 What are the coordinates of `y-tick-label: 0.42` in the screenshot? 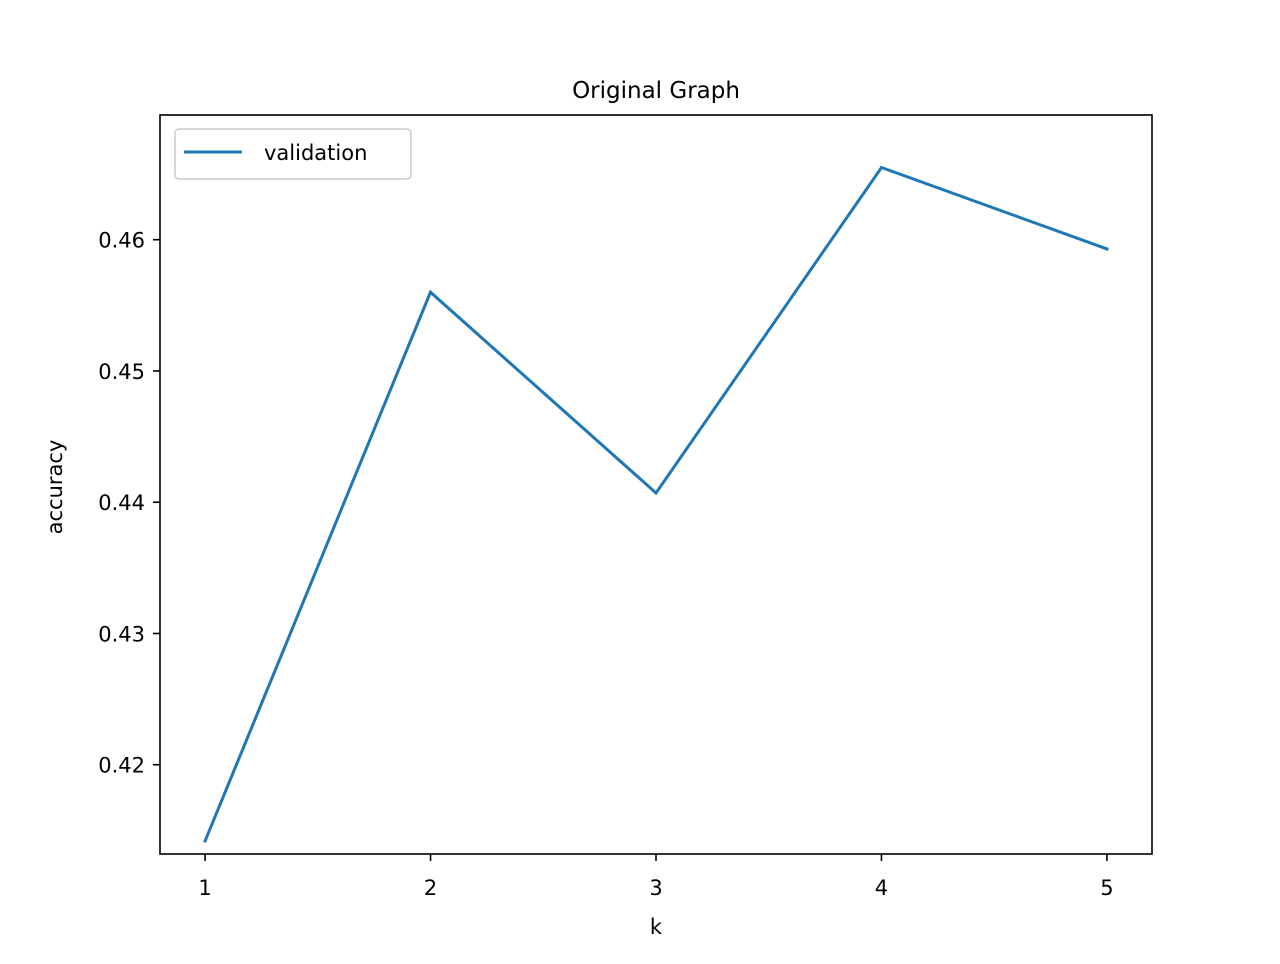 It's located at (121, 766).